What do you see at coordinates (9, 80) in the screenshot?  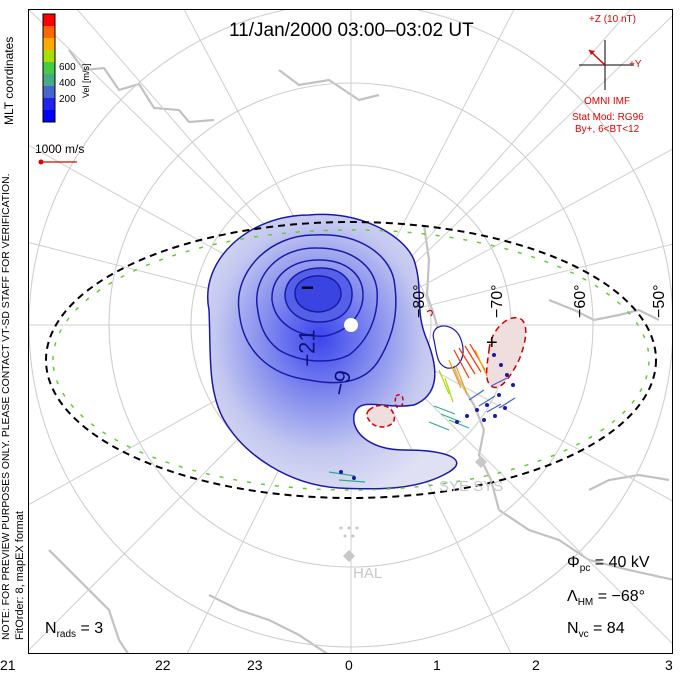 I see `coordinates-label: MLT coordinates` at bounding box center [9, 80].